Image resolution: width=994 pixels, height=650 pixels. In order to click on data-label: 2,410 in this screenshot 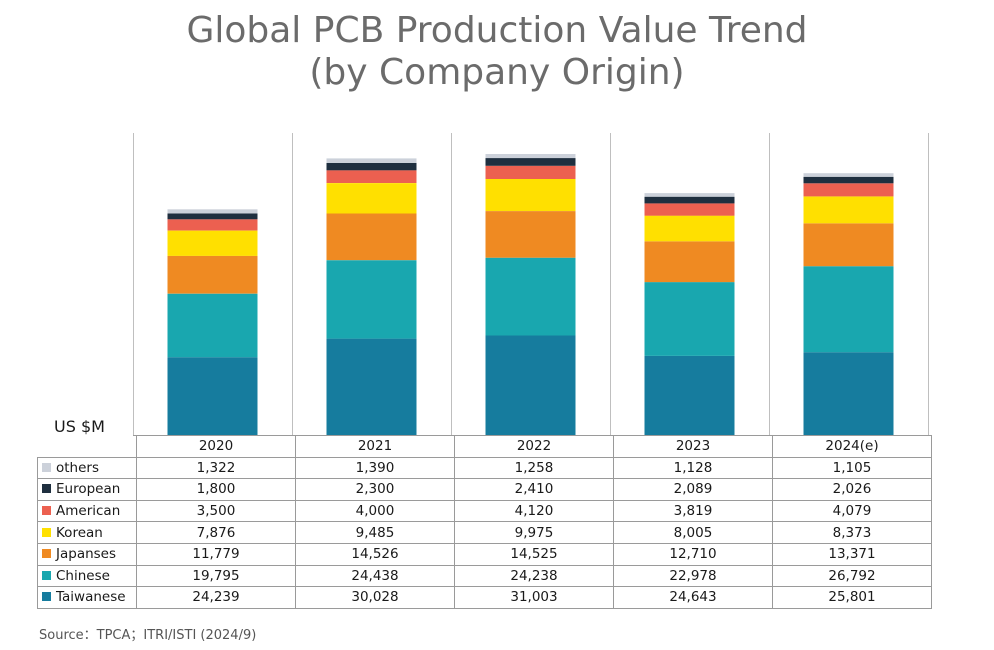, I will do `click(534, 489)`.